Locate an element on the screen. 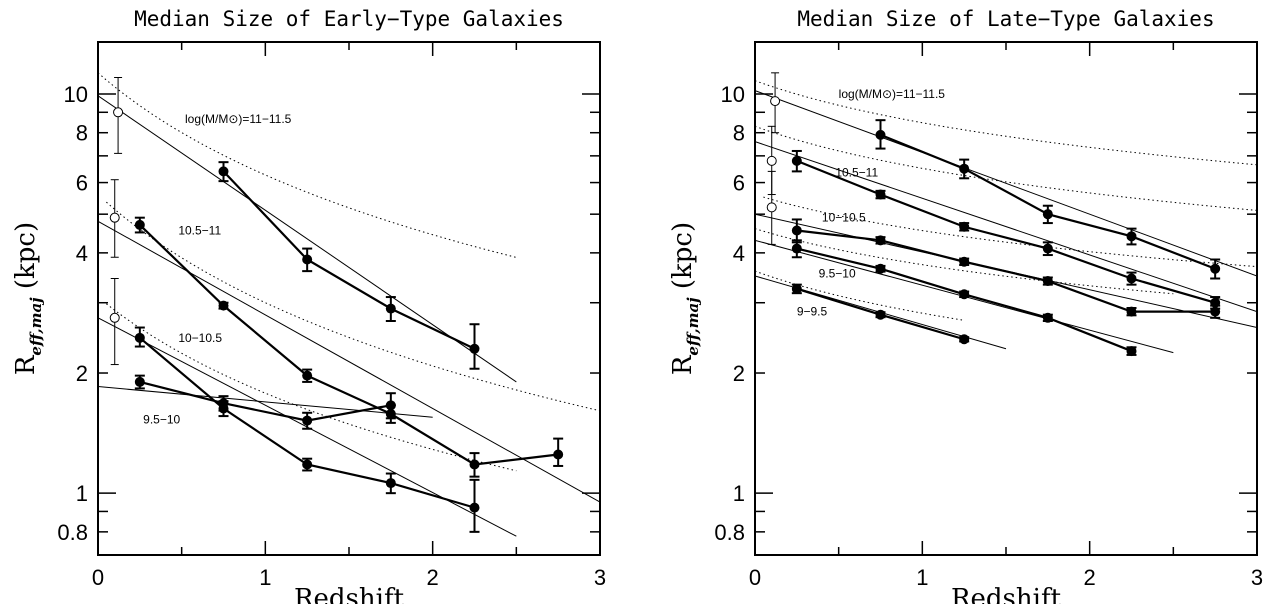 This screenshot has height=604, width=1266. x-tick-label: 0 is located at coordinates (755, 577).